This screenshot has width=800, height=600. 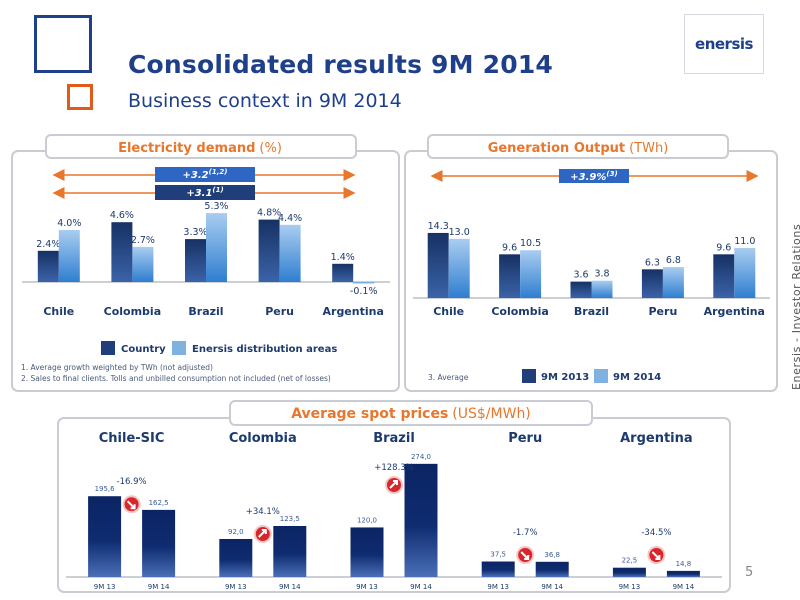 I want to click on arrow-down-icon-peru, so click(x=525, y=555).